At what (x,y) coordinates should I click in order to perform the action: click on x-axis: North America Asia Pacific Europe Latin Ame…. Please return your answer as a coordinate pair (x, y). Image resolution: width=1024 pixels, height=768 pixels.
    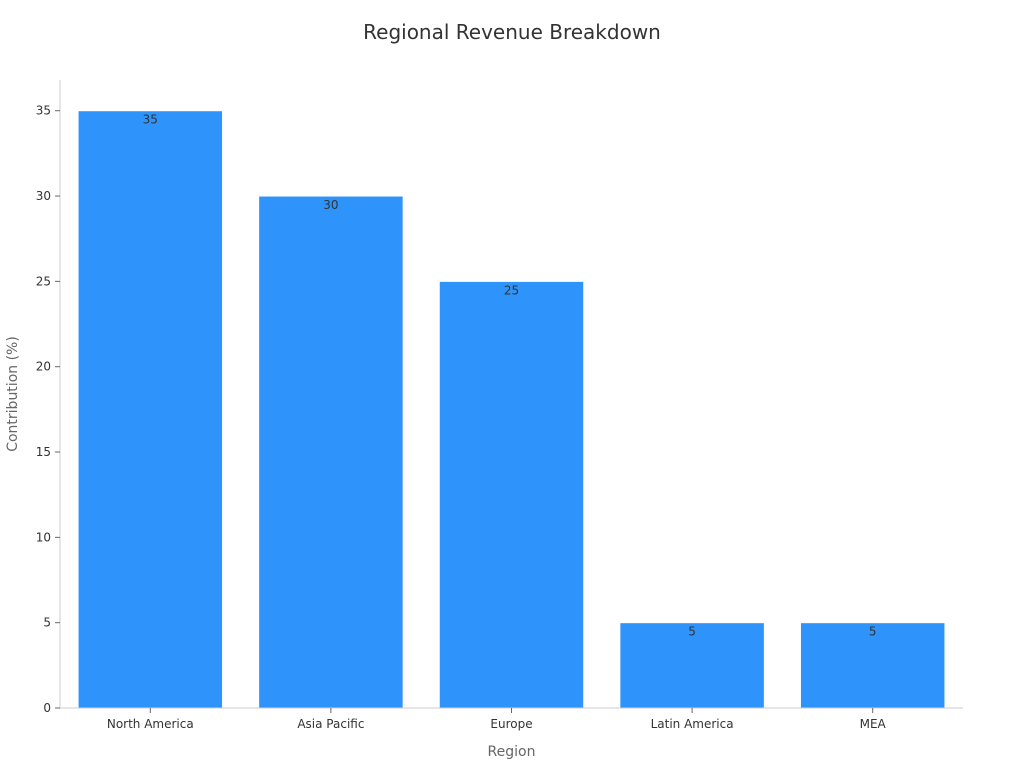
    Looking at the image, I should click on (511, 719).